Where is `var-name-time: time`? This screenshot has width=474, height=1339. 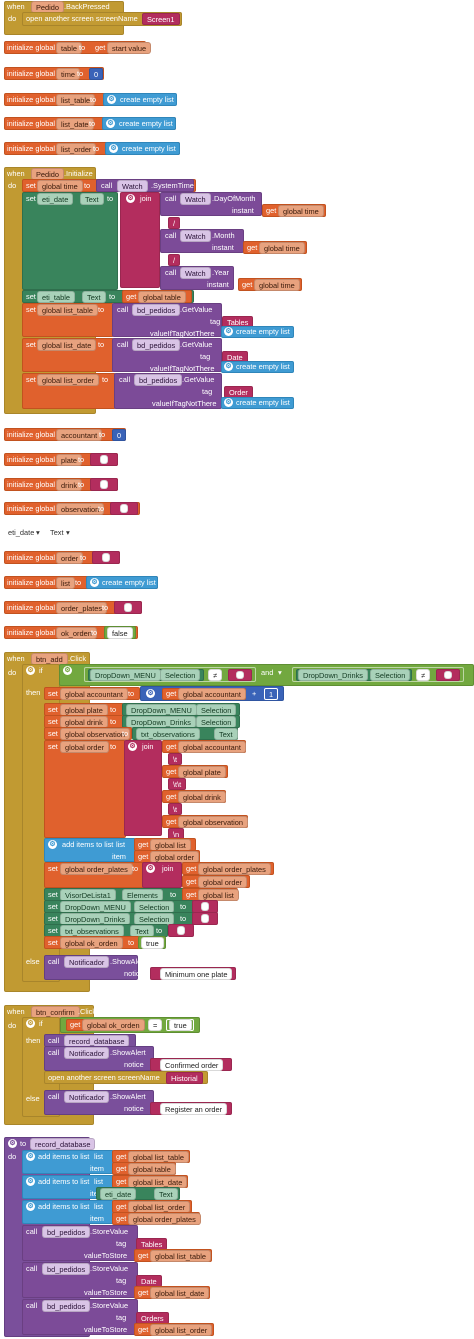
var-name-time: time is located at coordinates (68, 74).